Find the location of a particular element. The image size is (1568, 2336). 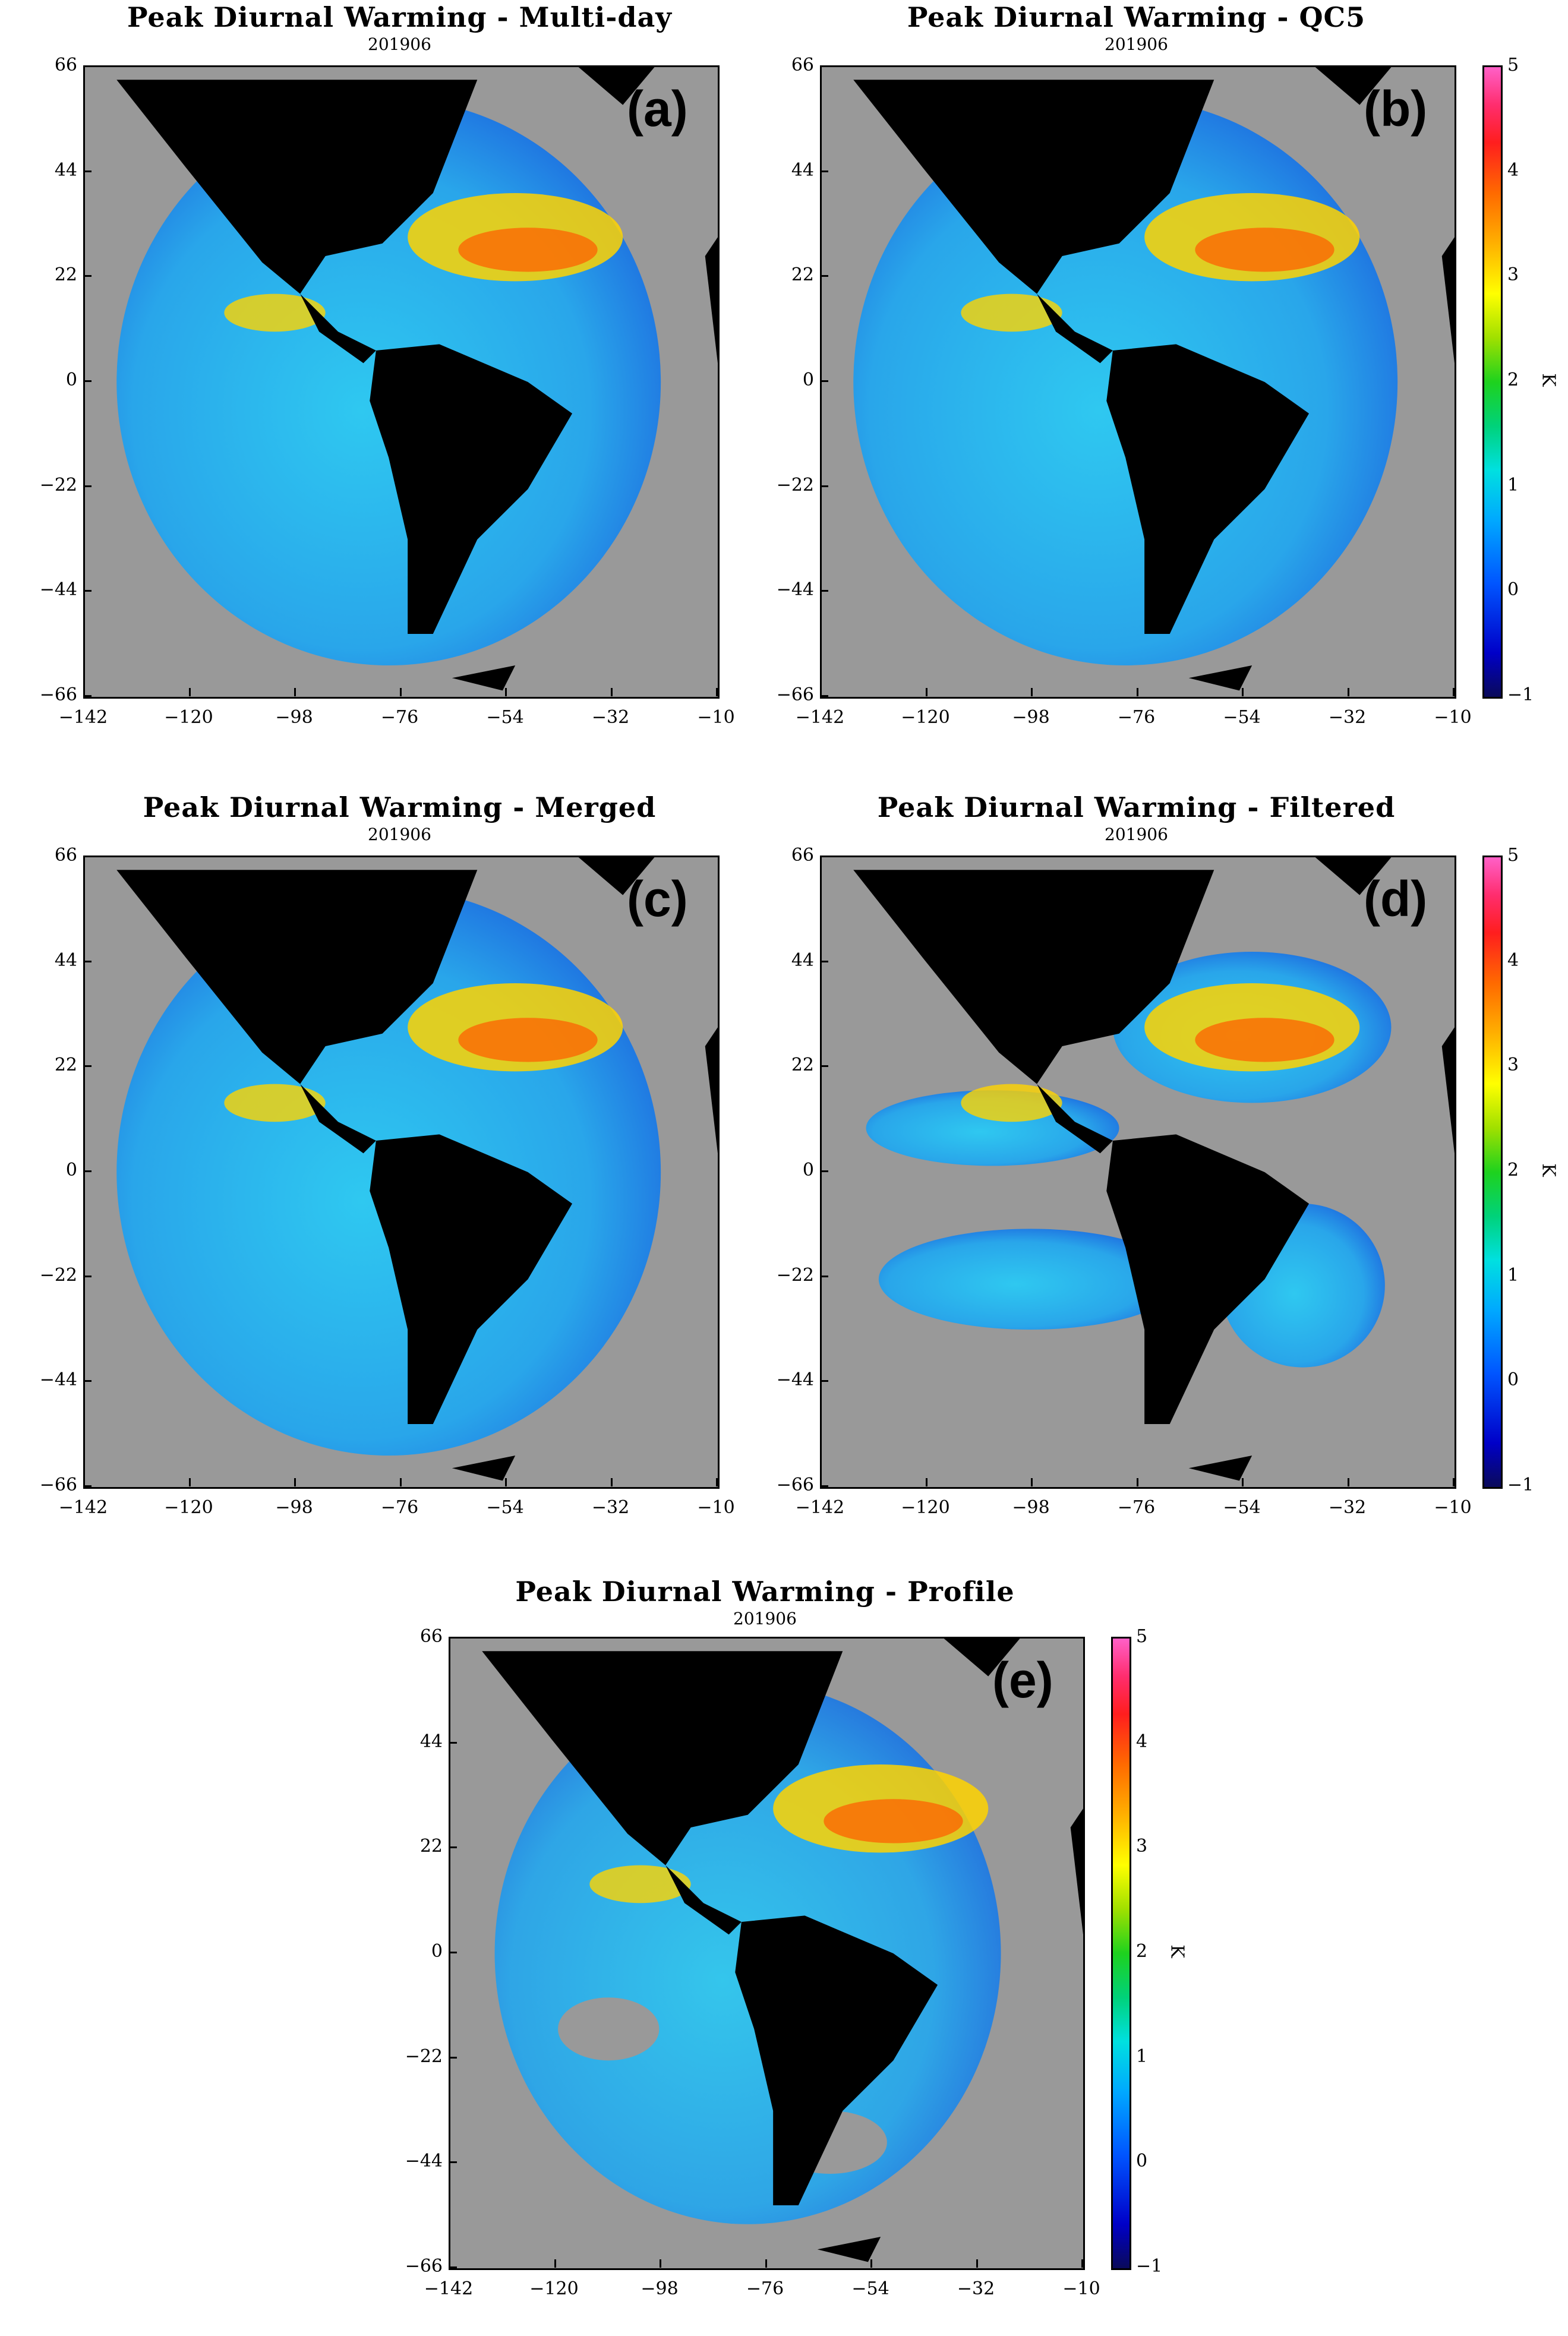

x-tick-label: −10 is located at coordinates (1453, 1507).